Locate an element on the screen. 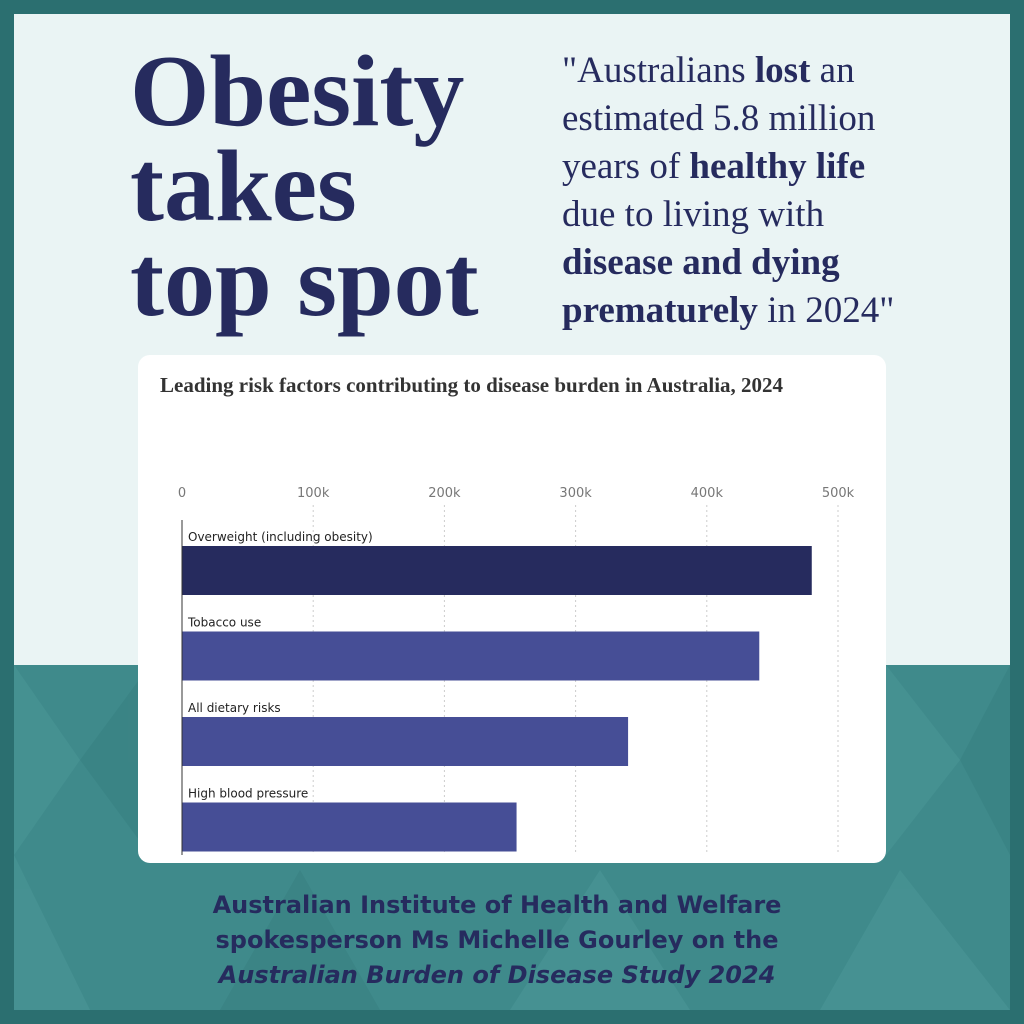  quote-line: due to living with is located at coordinates (693, 214).